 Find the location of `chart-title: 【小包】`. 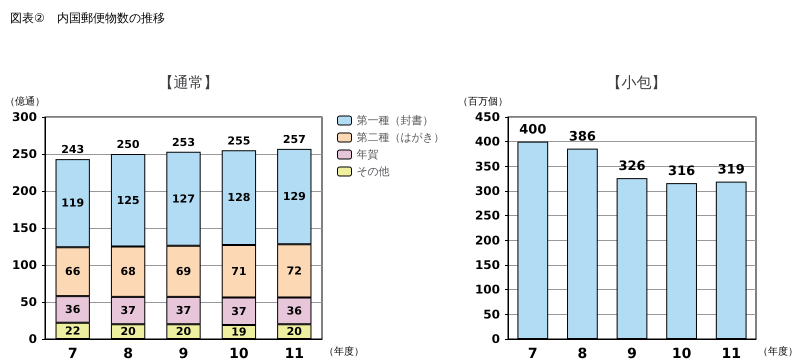

chart-title: 【小包】 is located at coordinates (636, 83).